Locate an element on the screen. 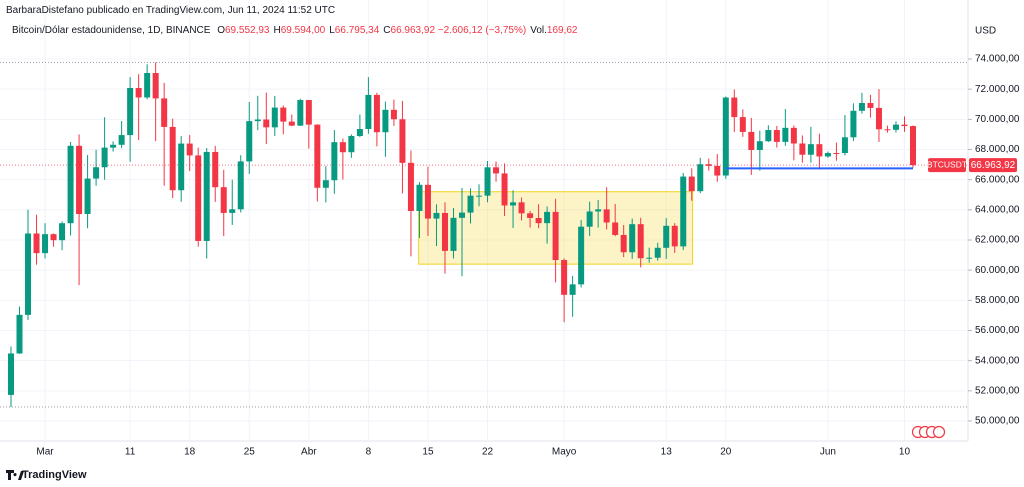 This screenshot has height=487, width=1024. legend-key: O is located at coordinates (221, 30).